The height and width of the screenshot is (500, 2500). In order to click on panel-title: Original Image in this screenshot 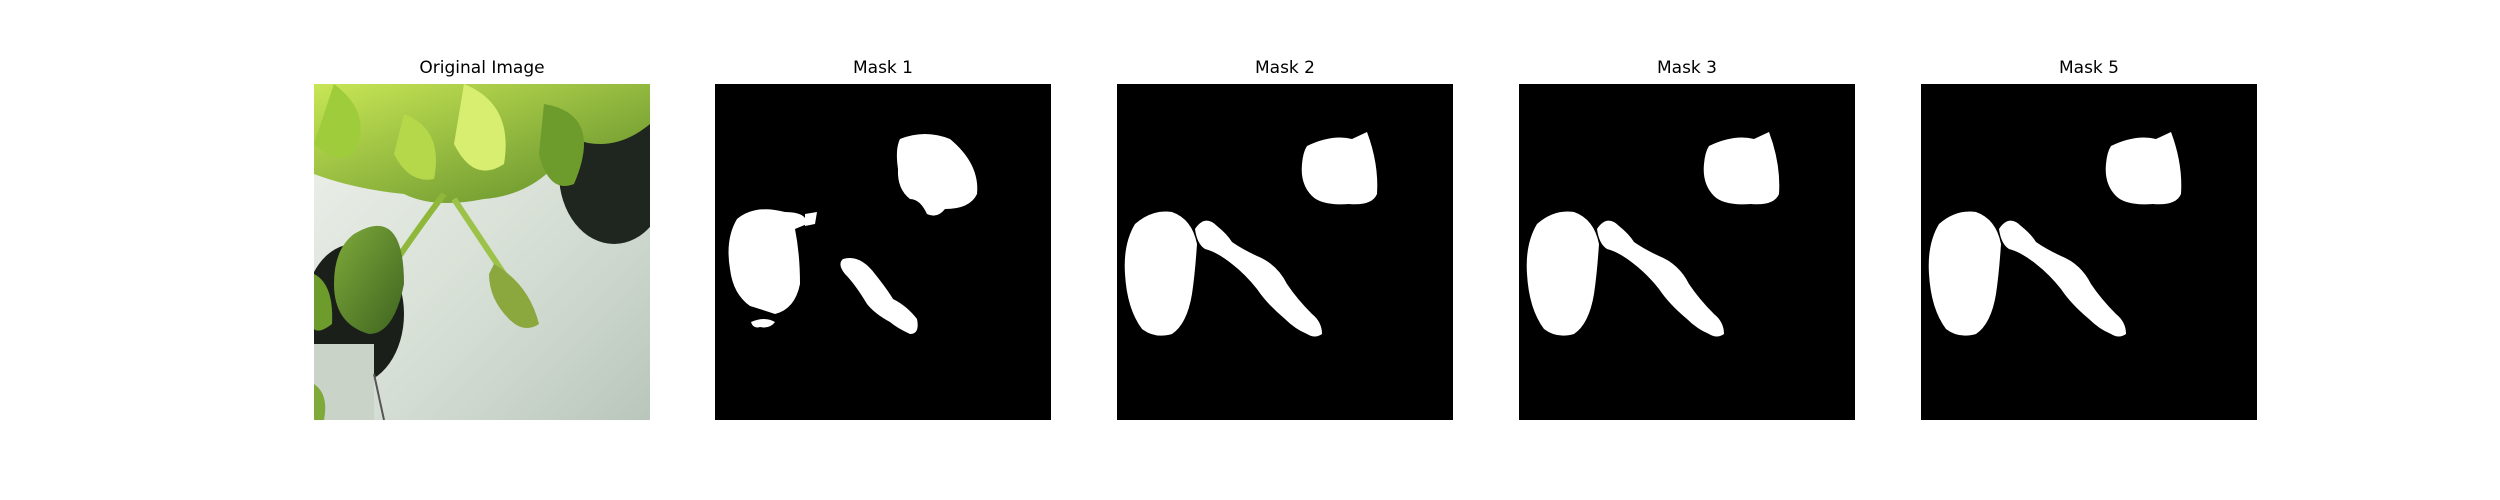, I will do `click(482, 68)`.